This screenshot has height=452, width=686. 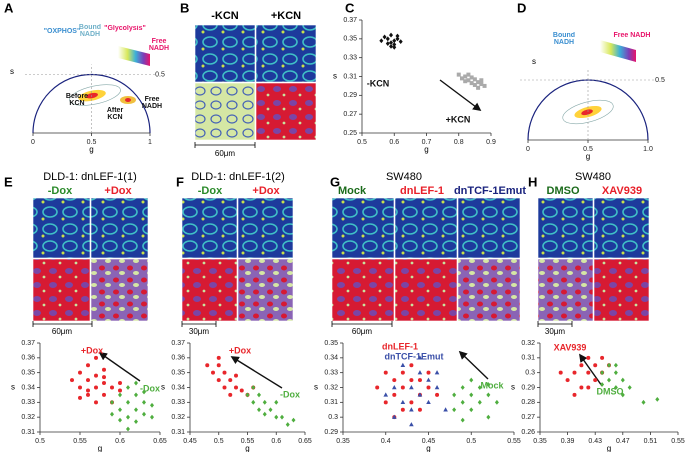 I want to click on y-tick-label: 0.27, so click(x=350, y=114).